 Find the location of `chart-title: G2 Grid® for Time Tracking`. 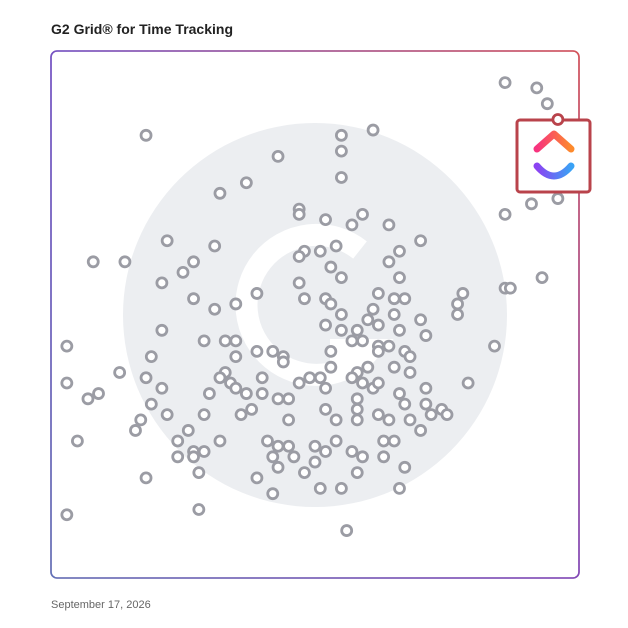

chart-title: G2 Grid® for Time Tracking is located at coordinates (142, 29).